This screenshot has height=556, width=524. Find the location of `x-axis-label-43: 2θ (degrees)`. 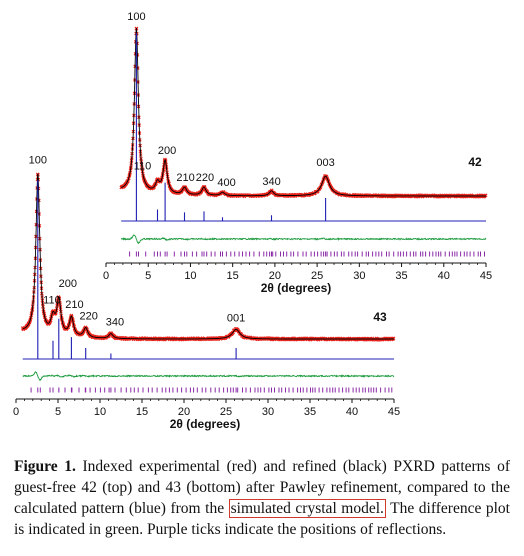

x-axis-label-43: 2θ (degrees) is located at coordinates (205, 424).